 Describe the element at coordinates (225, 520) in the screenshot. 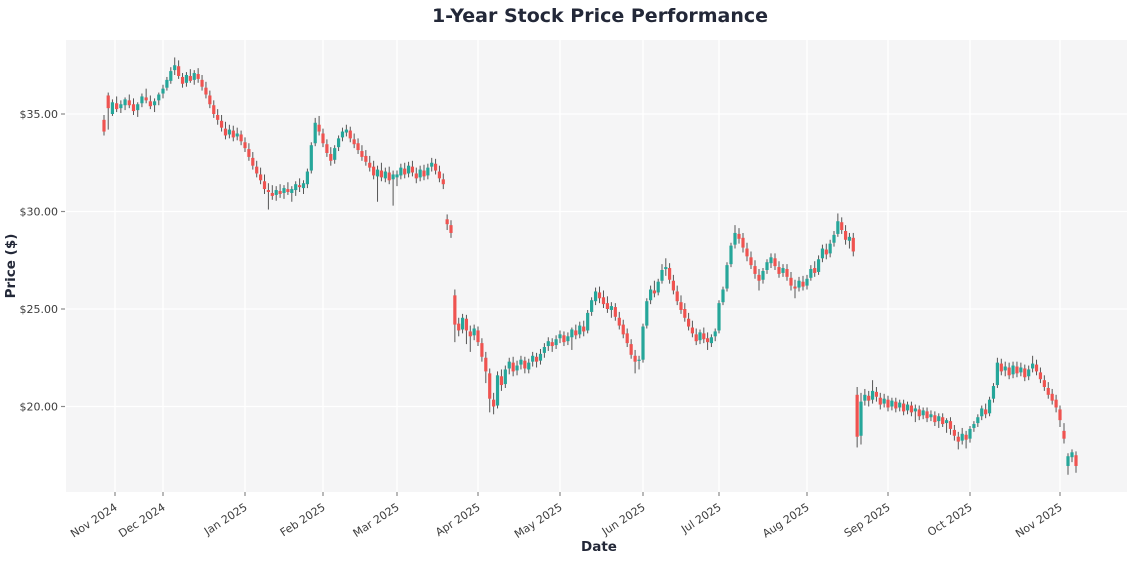

I see `x-tick-label: Jan 2025` at that location.